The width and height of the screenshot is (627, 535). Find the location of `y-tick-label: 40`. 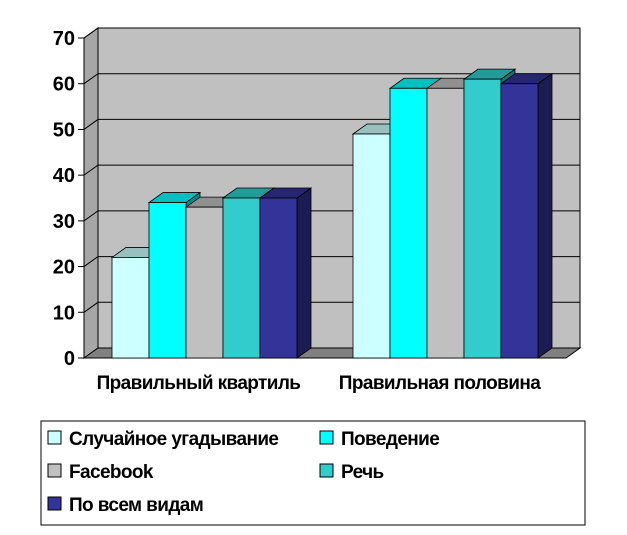

y-tick-label: 40 is located at coordinates (64, 176).